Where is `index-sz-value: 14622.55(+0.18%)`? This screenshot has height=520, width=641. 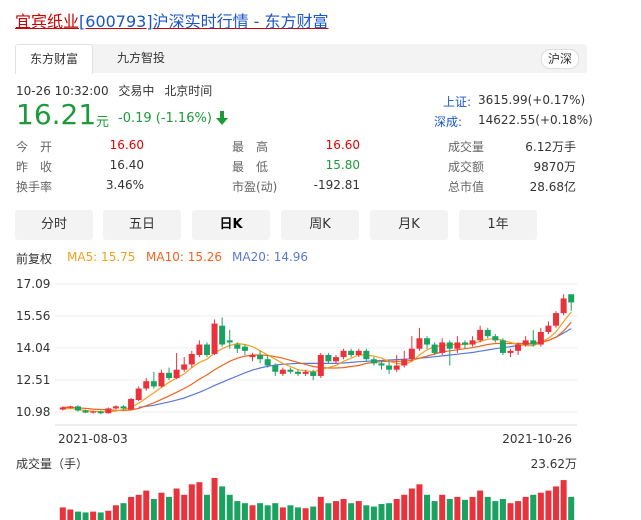
index-sz-value: 14622.55(+0.18%) is located at coordinates (535, 120).